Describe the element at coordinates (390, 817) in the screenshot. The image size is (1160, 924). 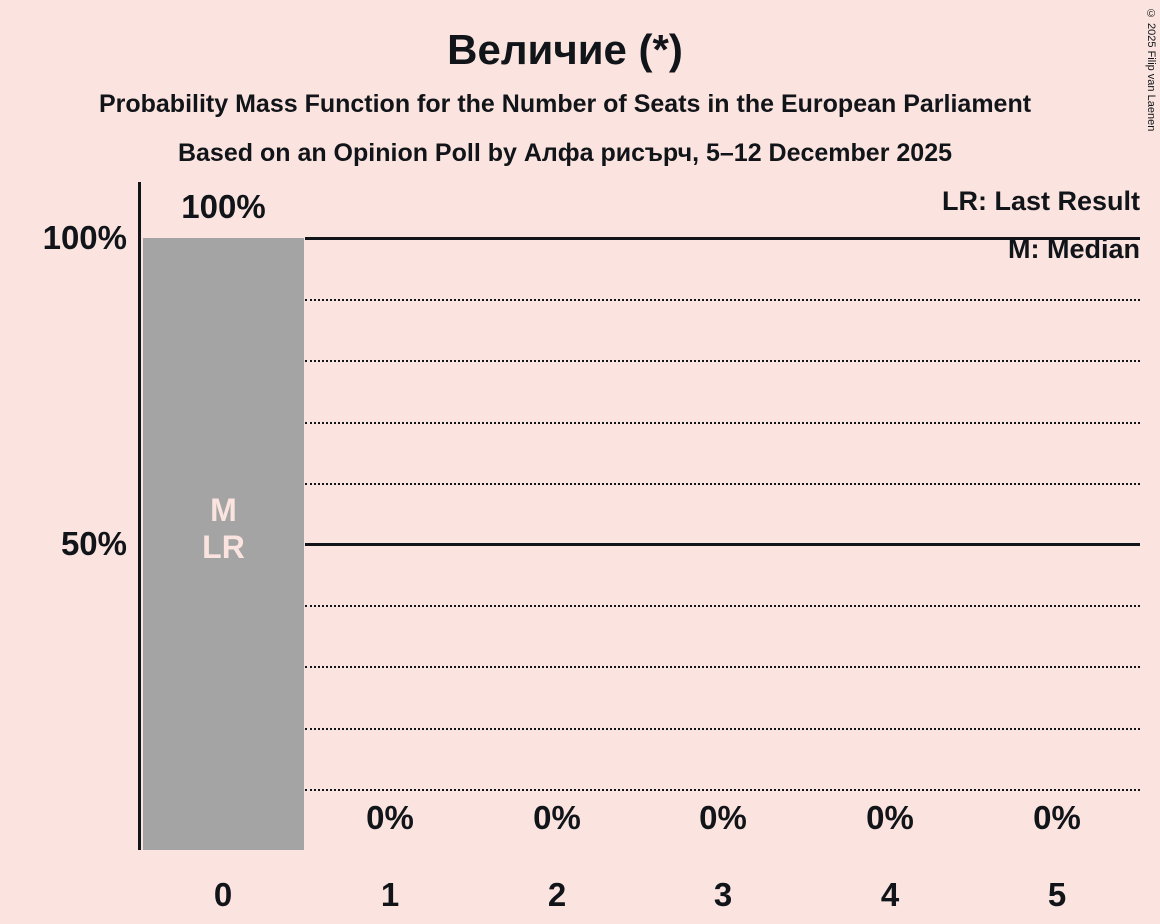
I see `bar-value-label-1: 0%` at that location.